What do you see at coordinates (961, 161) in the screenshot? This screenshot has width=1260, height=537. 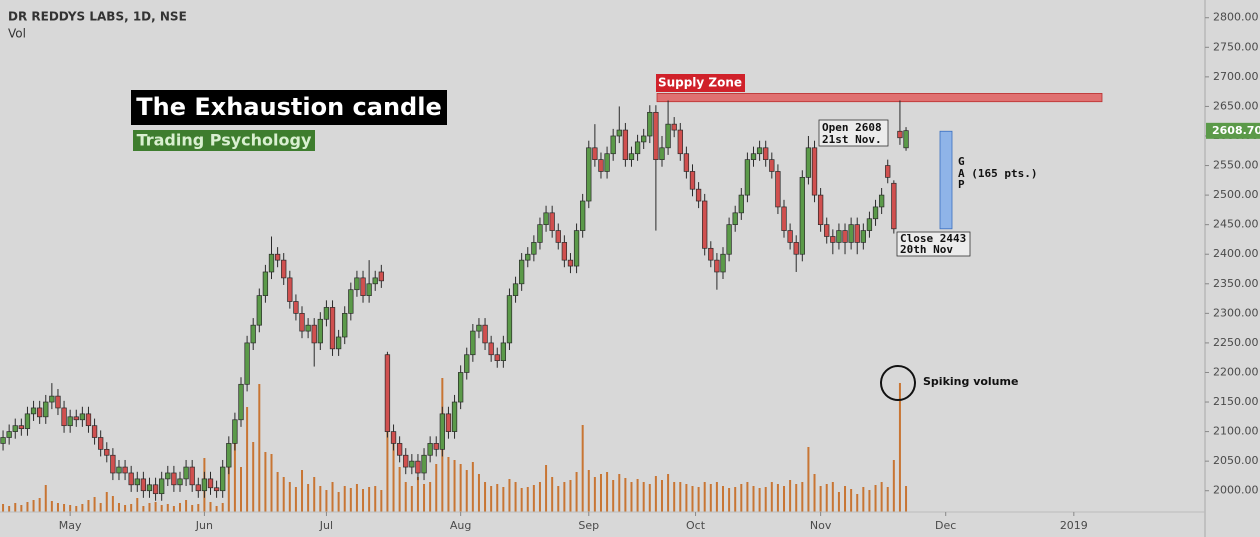 I see `gap-note: G` at bounding box center [961, 161].